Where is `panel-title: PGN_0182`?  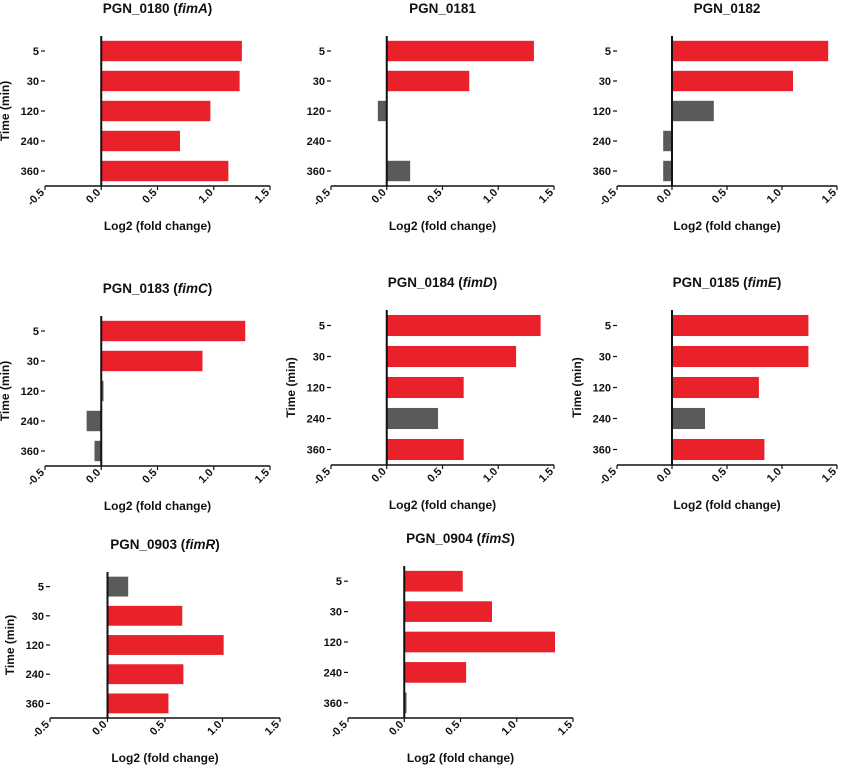
panel-title: PGN_0182 is located at coordinates (727, 8).